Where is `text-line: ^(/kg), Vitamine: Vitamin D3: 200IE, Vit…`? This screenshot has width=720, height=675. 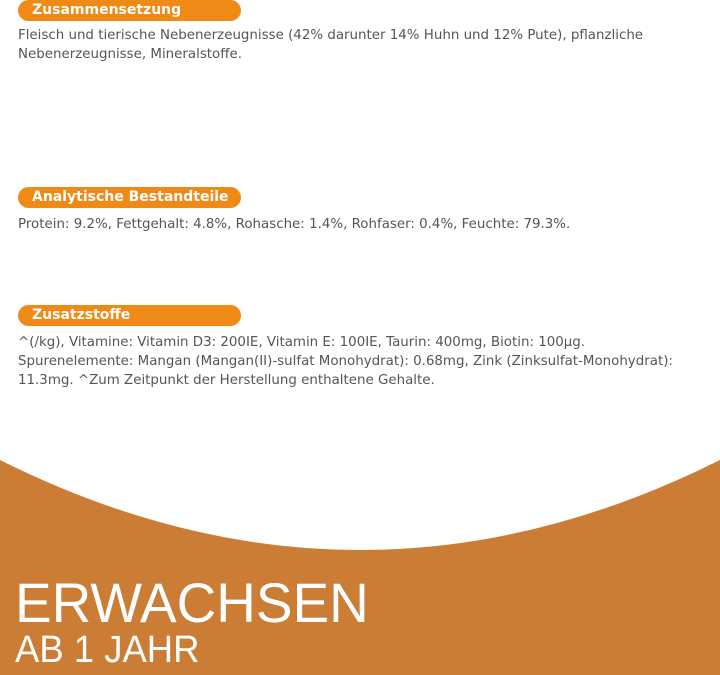
text-line: ^(/kg), Vitamine: Vitamin D3: 200IE, Vit… is located at coordinates (302, 342).